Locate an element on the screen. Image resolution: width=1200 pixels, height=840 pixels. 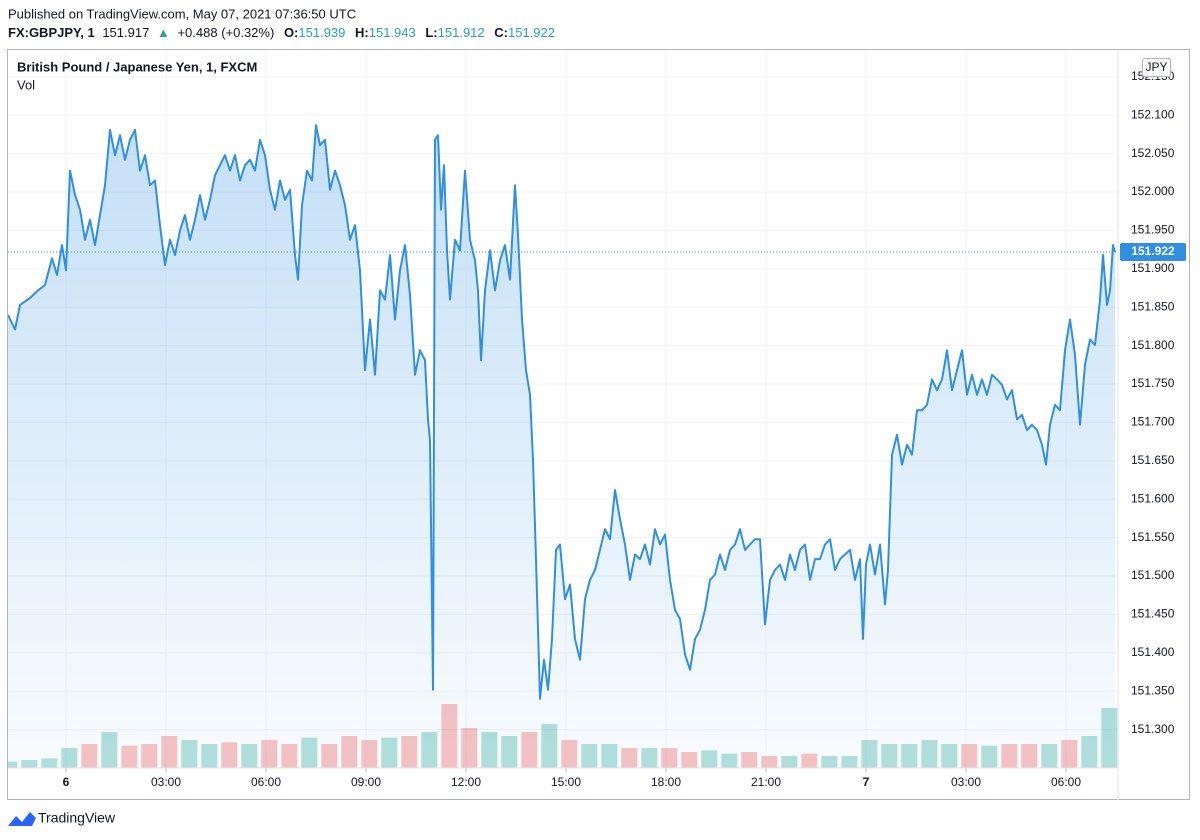
y-tick-label: 151.750 is located at coordinates (1153, 383).